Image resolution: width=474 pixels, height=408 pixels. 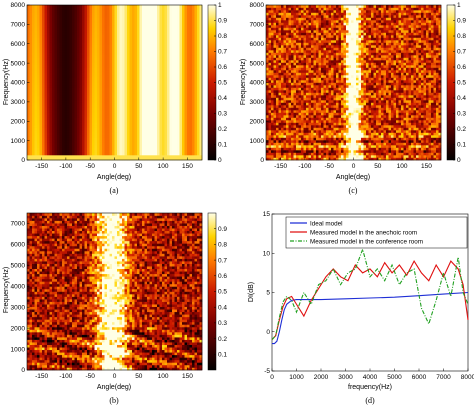 I want to click on heatmap-a, so click(x=115, y=83).